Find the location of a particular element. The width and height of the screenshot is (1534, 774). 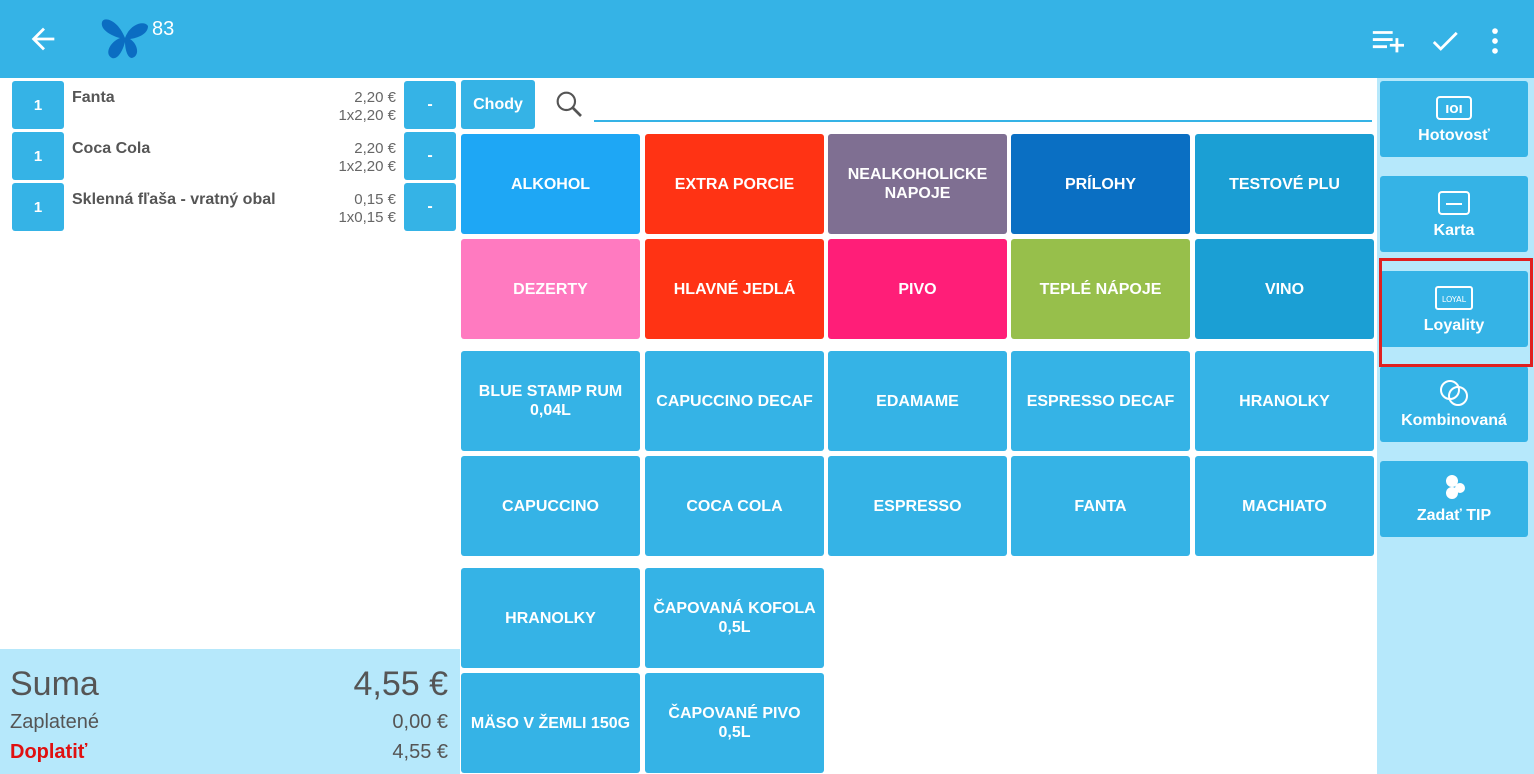

back-arrow-icon is located at coordinates (43, 39).